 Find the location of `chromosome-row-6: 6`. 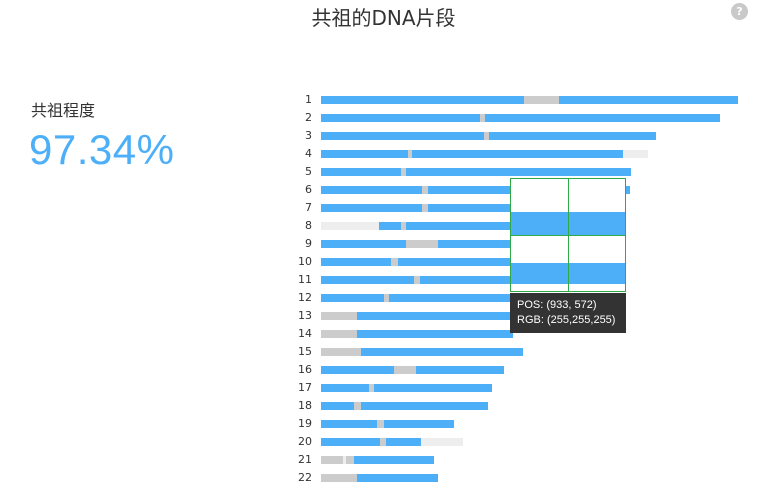

chromosome-row-6: 6 is located at coordinates (383, 190).